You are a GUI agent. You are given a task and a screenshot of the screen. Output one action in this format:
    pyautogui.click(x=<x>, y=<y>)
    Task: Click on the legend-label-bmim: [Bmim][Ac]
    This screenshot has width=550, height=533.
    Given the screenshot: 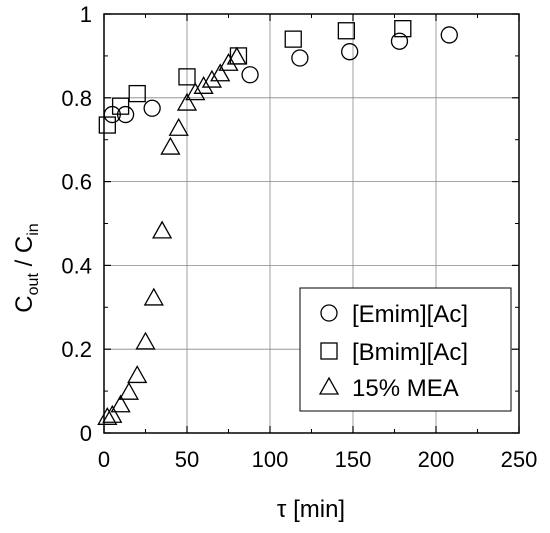 What is the action you would take?
    pyautogui.click(x=410, y=352)
    